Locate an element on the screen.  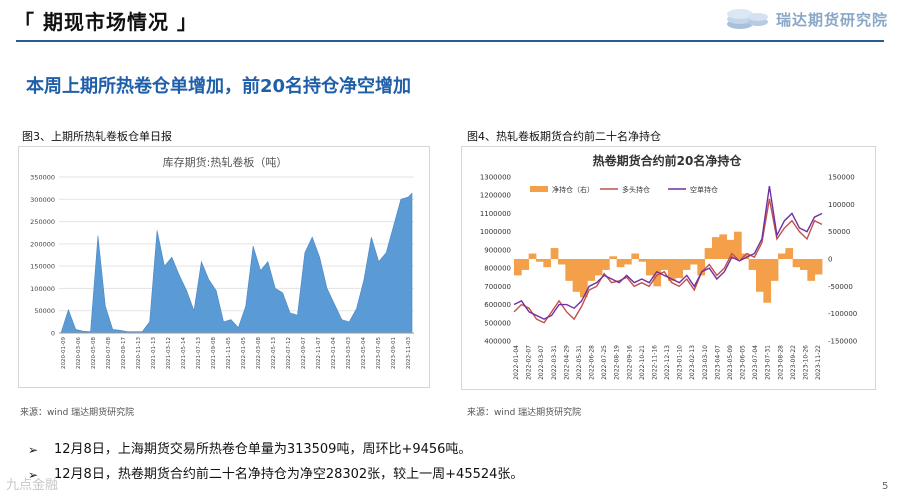
y-right-tick-label: 50000 is located at coordinates (839, 232).